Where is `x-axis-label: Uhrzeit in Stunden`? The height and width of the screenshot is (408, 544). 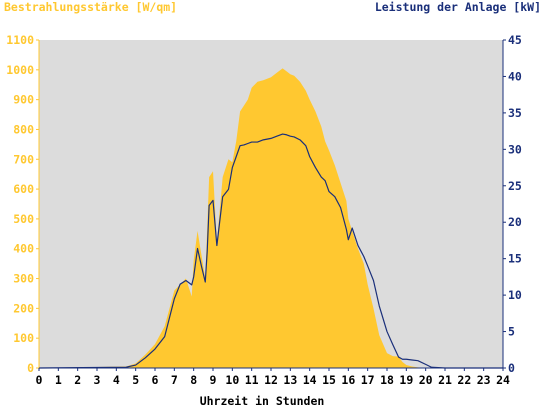
x-axis-label: Uhrzeit in Stunden is located at coordinates (262, 401).